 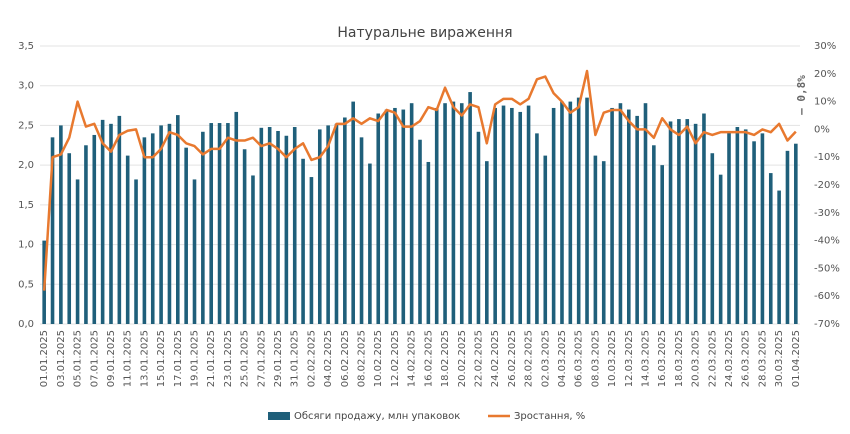 I want to click on x-tick-label: 04.03.2025, so click(x=562, y=358).